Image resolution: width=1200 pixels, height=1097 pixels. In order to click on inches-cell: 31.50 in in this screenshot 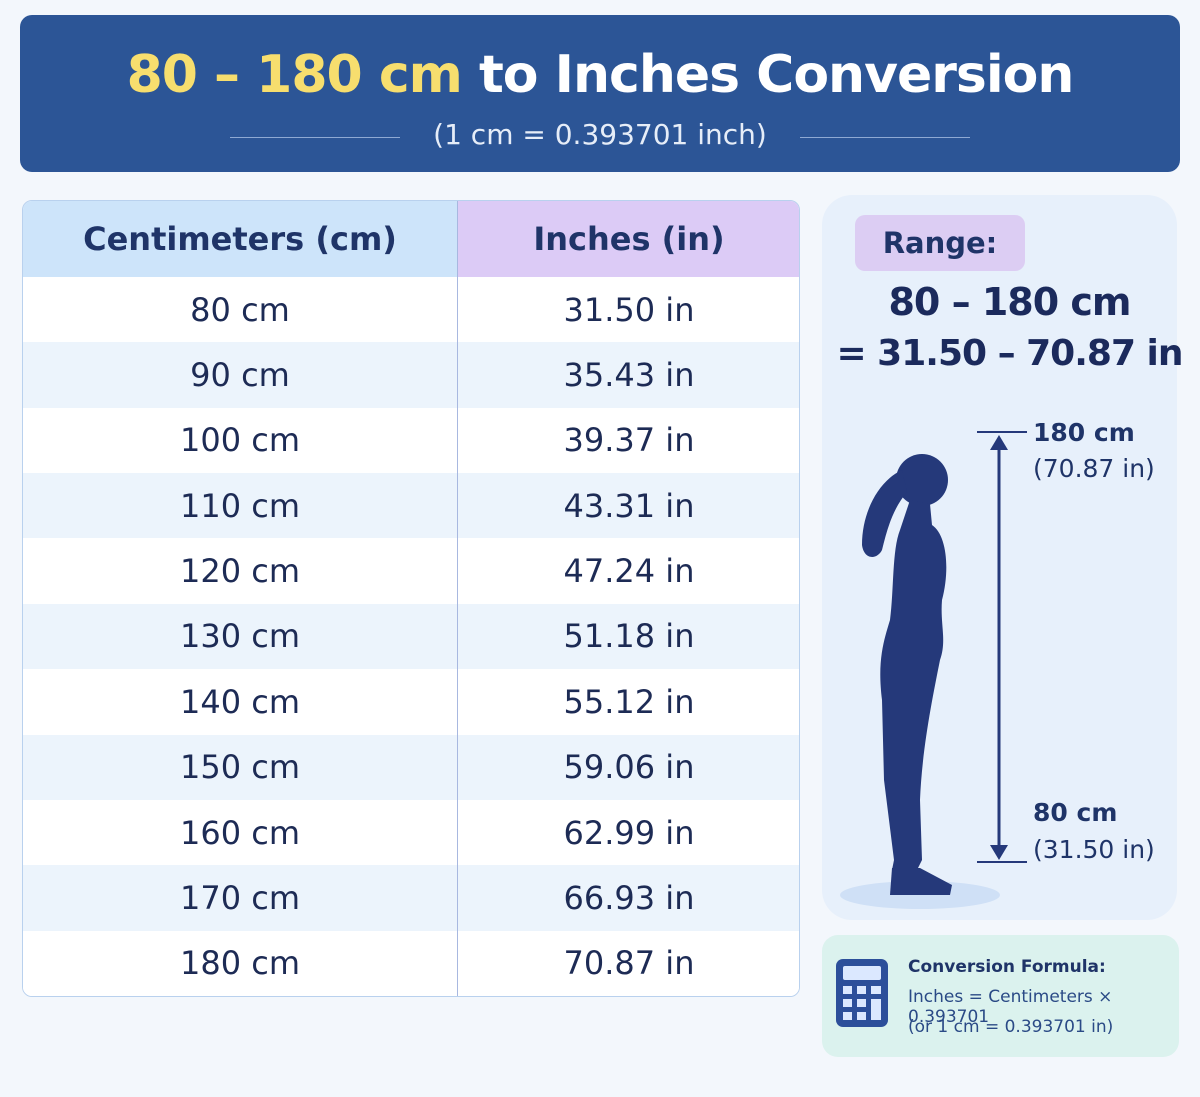, I will do `click(629, 309)`.